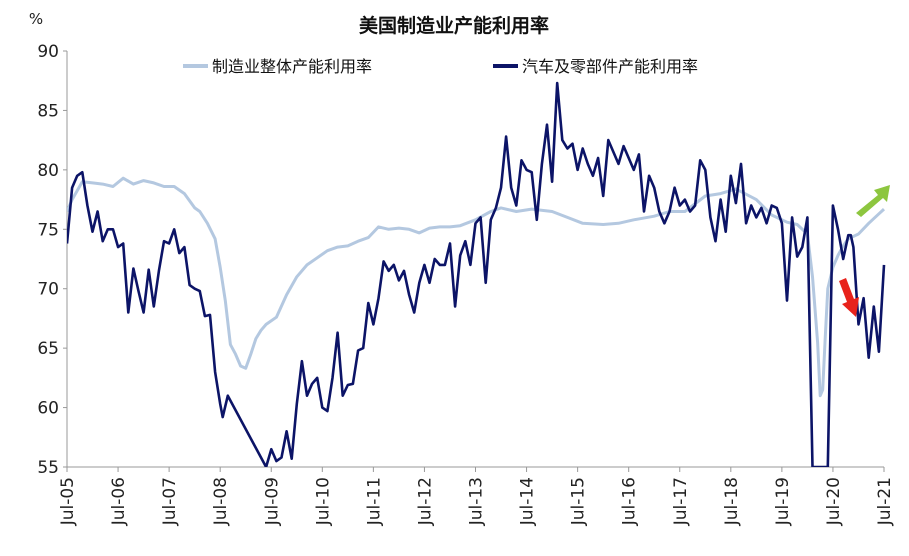  I want to click on x-tick-label: Jul-11, so click(374, 501).